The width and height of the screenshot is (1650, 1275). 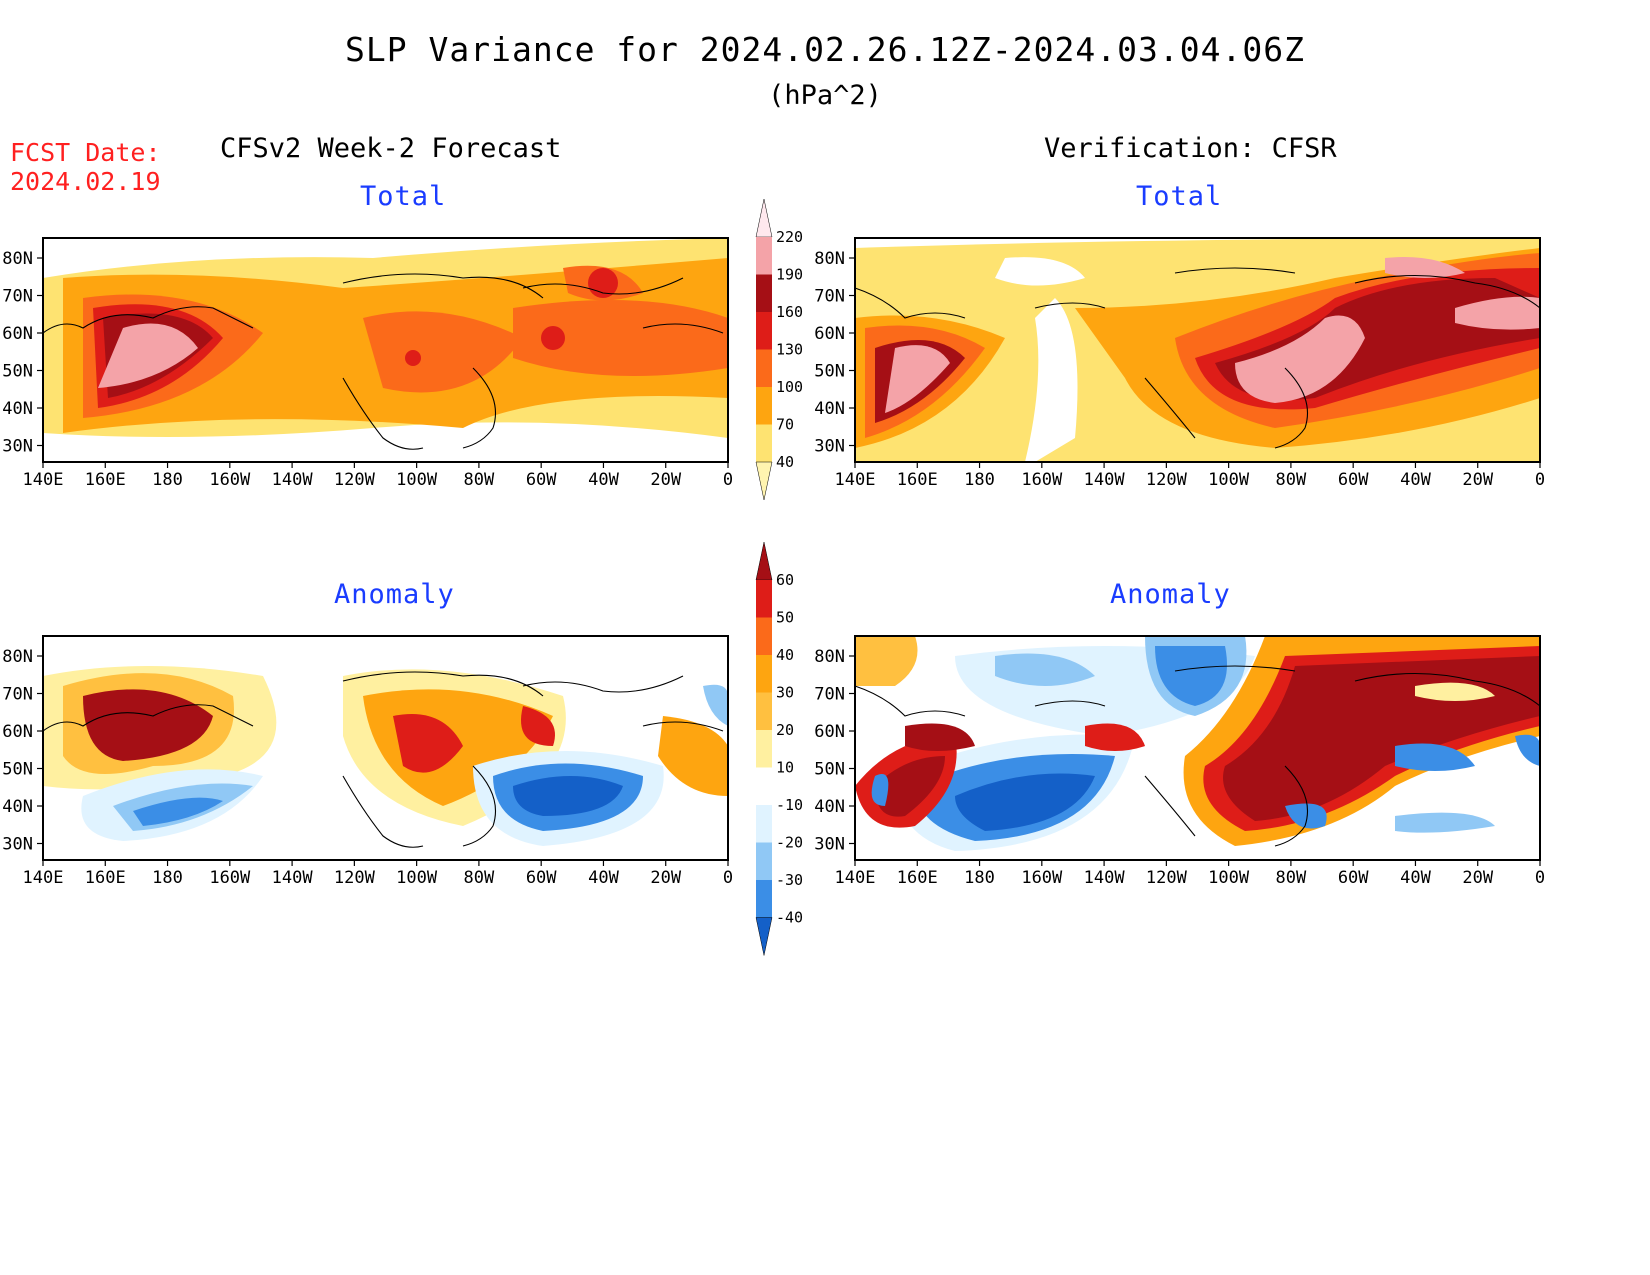 I want to click on verification-column-title: Verification: CFSR, so click(x=1190, y=148).